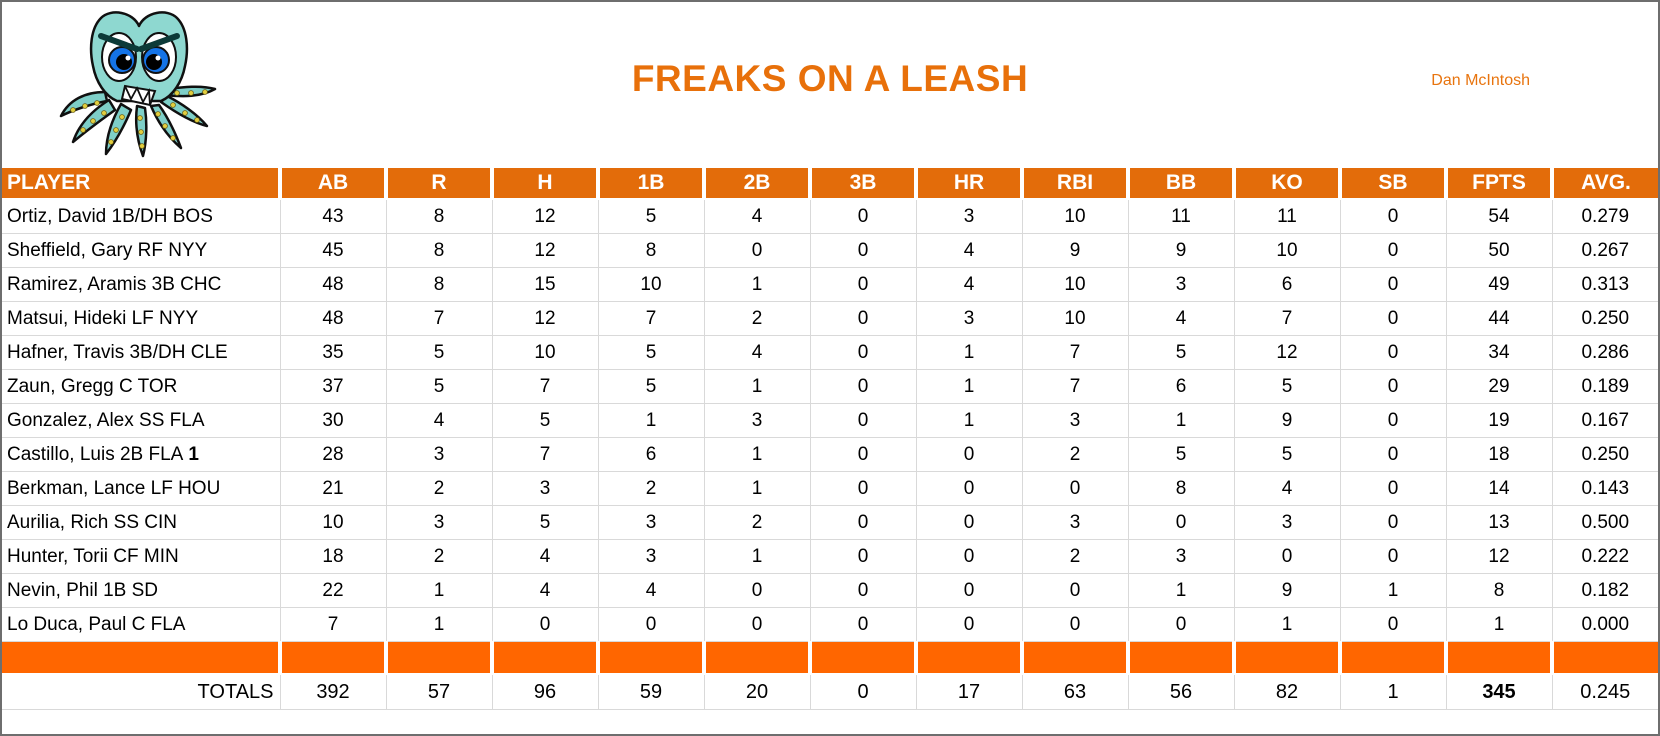 This screenshot has width=1660, height=736. Describe the element at coordinates (1604, 318) in the screenshot. I see `stat-cell: 0.250` at that location.